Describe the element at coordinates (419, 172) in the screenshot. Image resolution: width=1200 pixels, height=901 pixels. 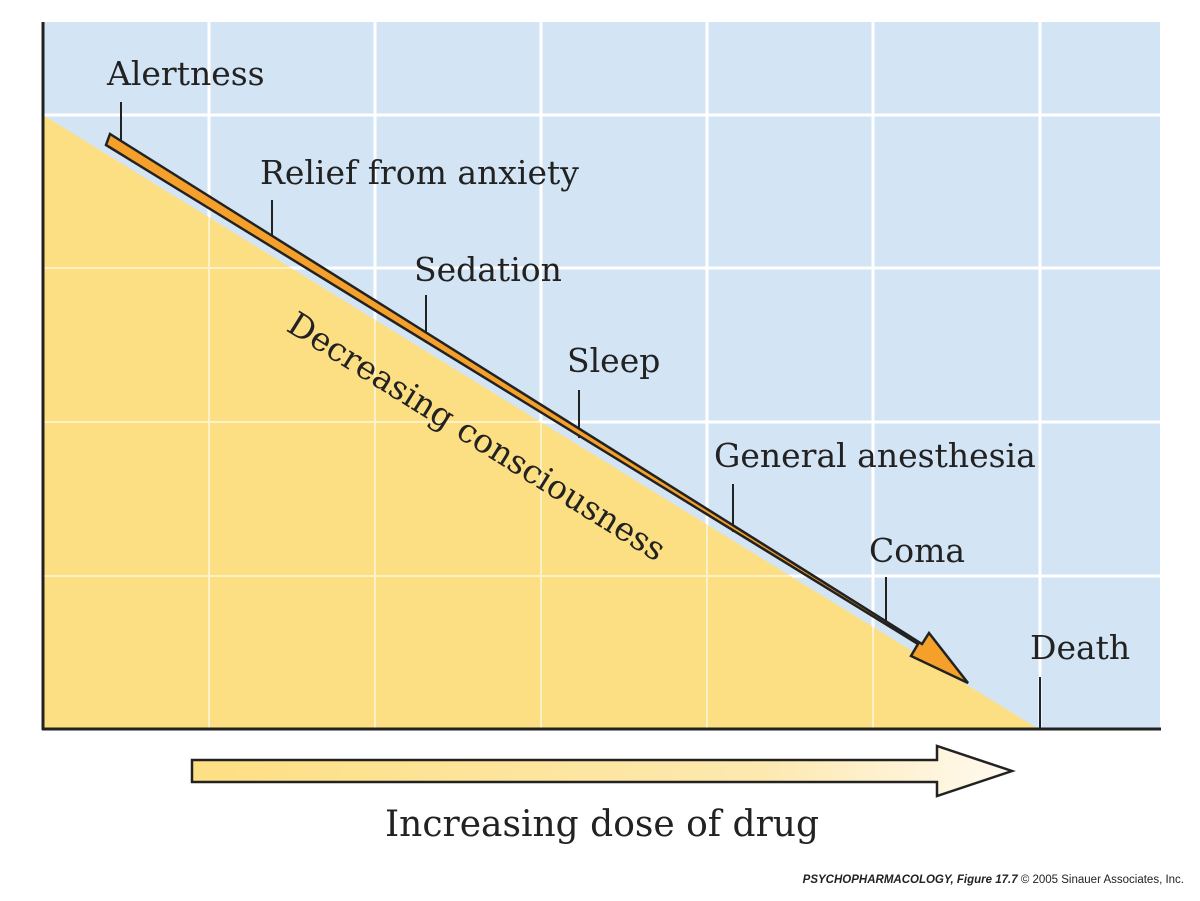
I see `stage-label-relief-from-anxiety: Relief from anxiety` at that location.